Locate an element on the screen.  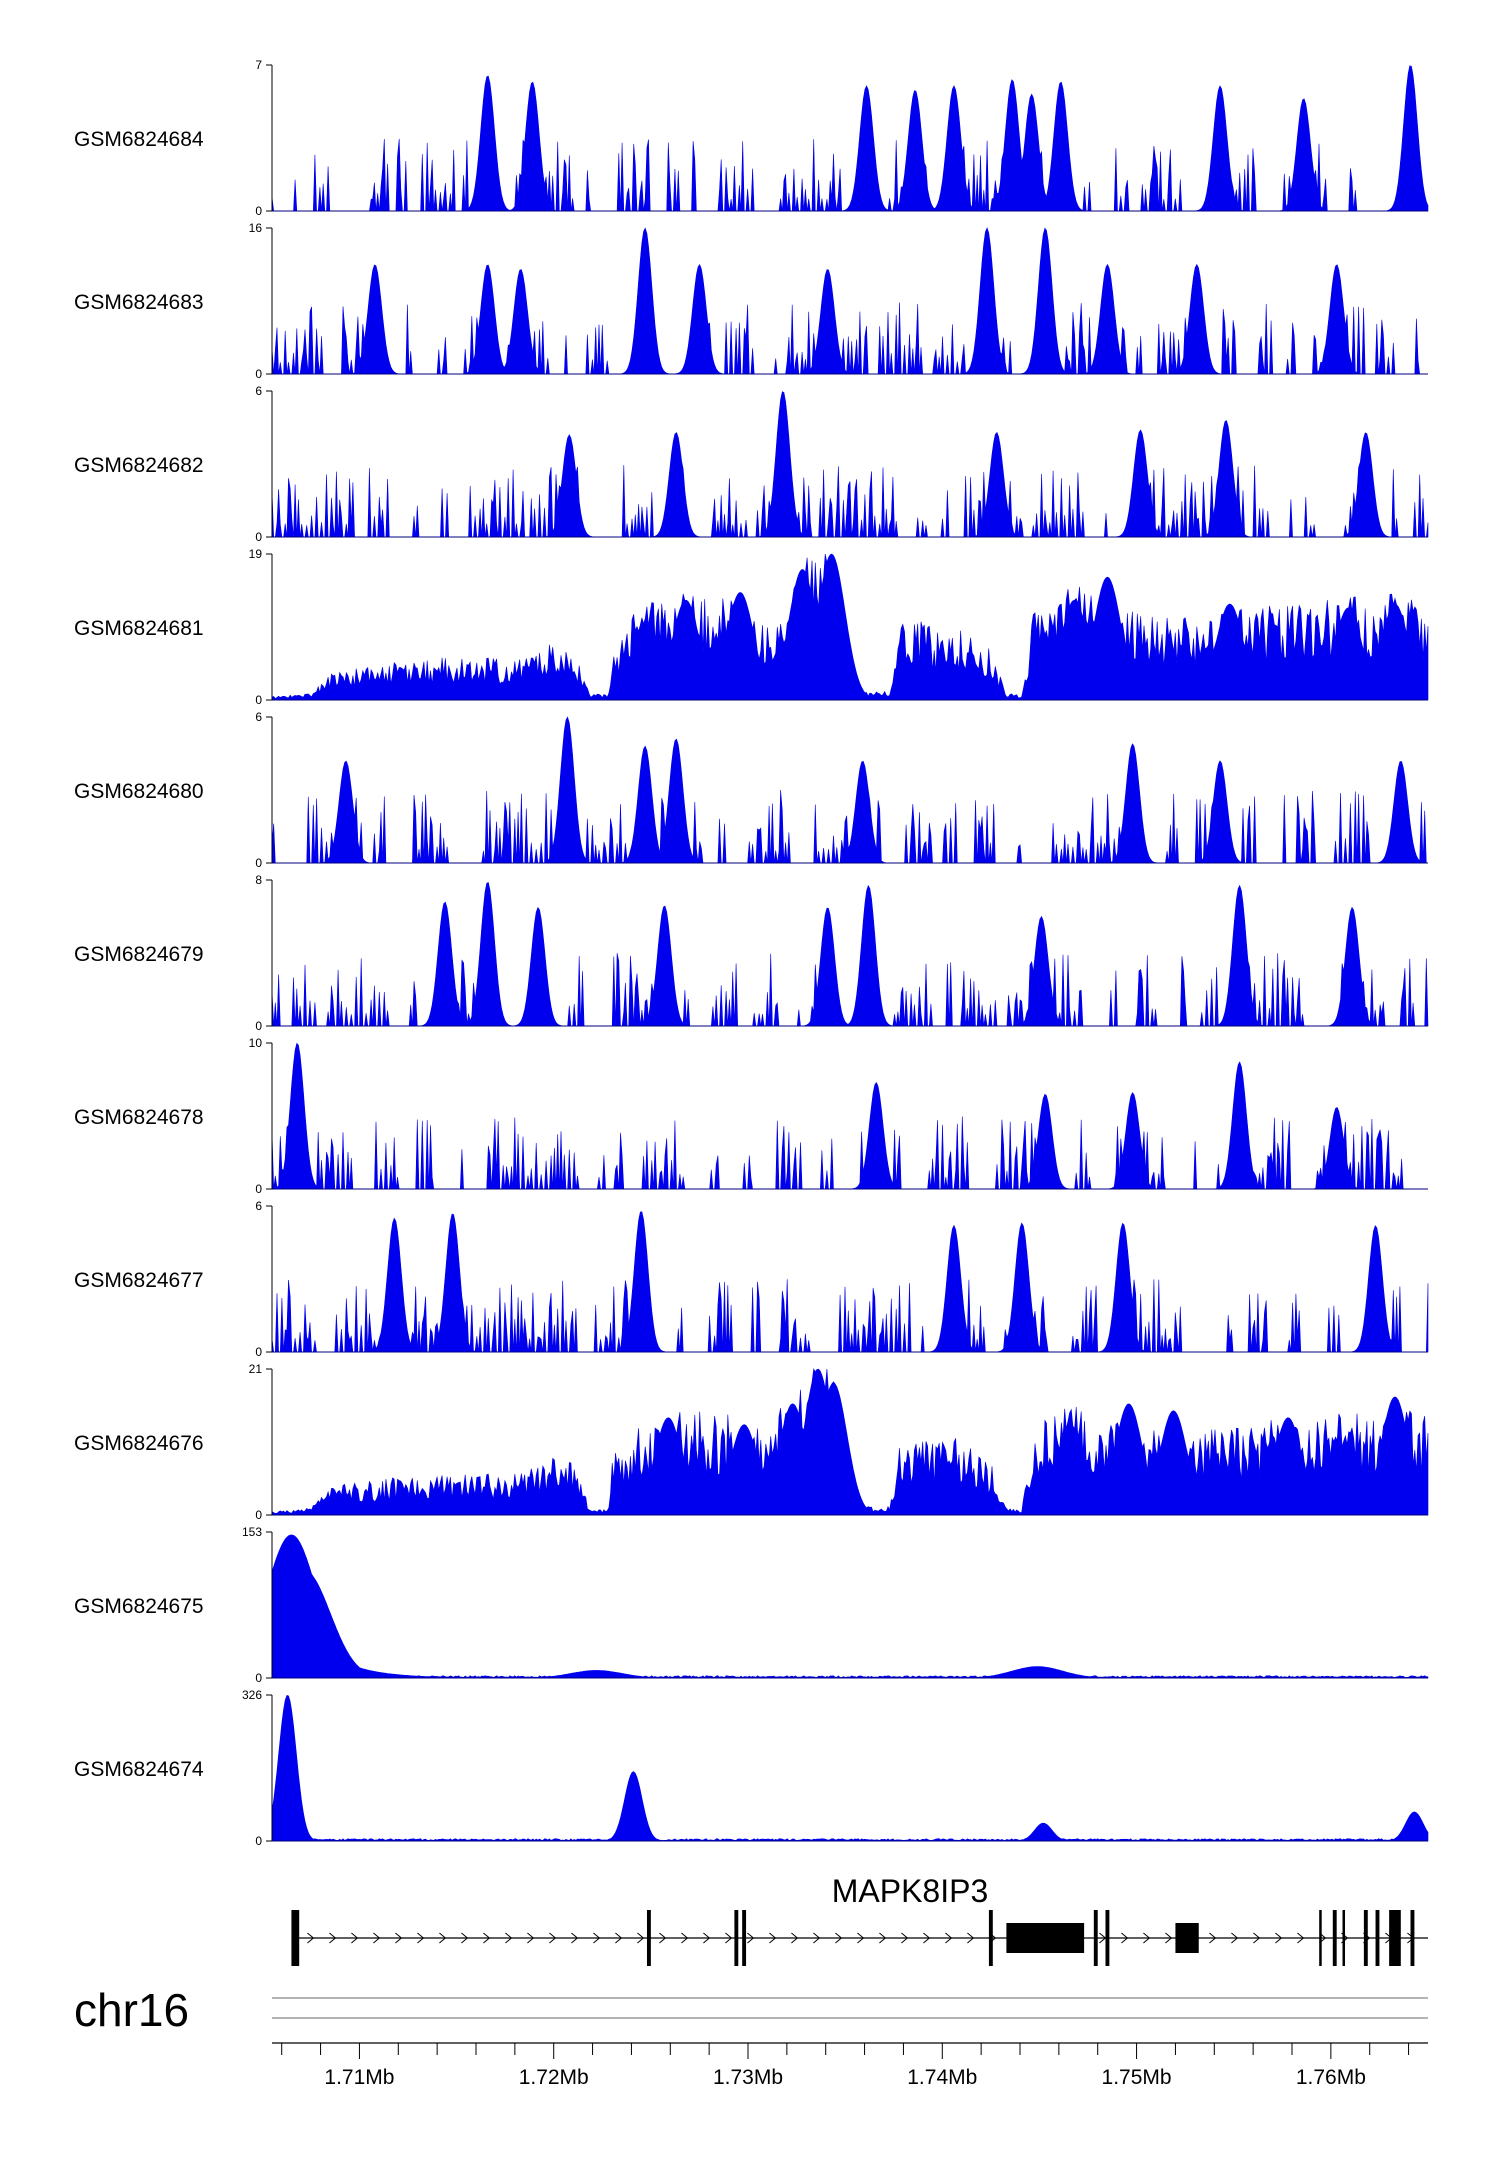
track-label: GSM6824683 is located at coordinates (139, 302).